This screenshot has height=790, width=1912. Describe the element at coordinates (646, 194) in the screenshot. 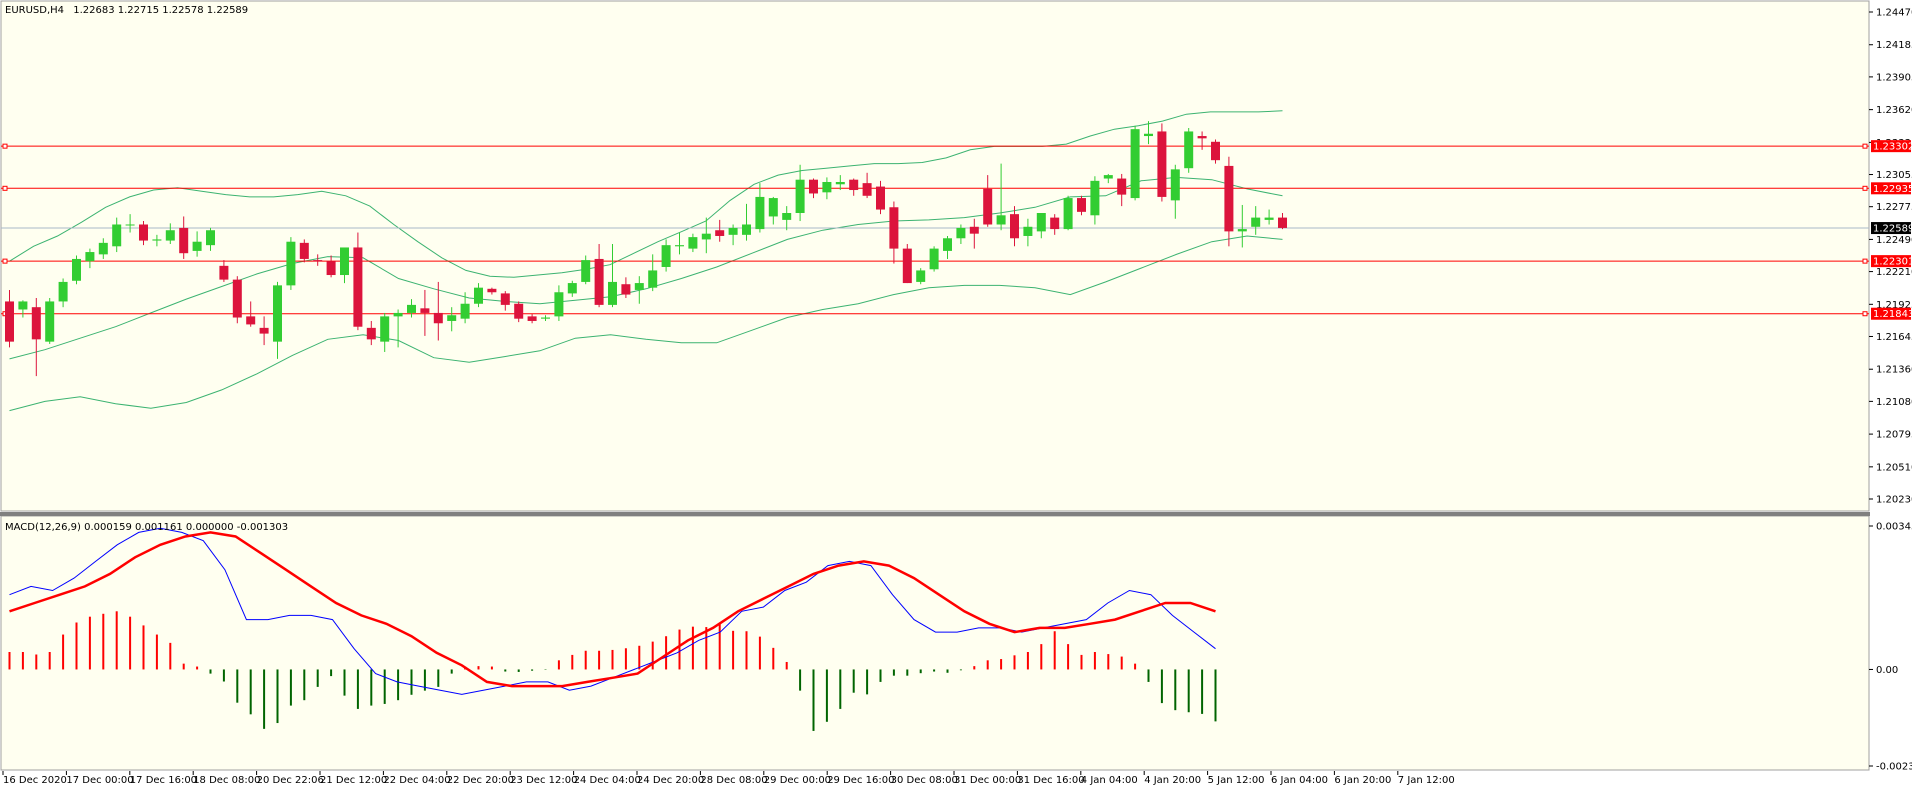

I see `bollinger-upper` at that location.